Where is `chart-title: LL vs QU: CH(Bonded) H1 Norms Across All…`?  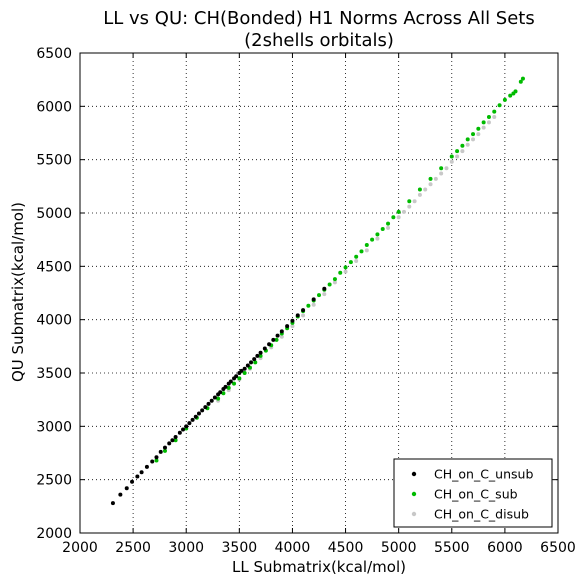
chart-title: LL vs QU: CH(Bonded) H1 Norms Across All… is located at coordinates (319, 18).